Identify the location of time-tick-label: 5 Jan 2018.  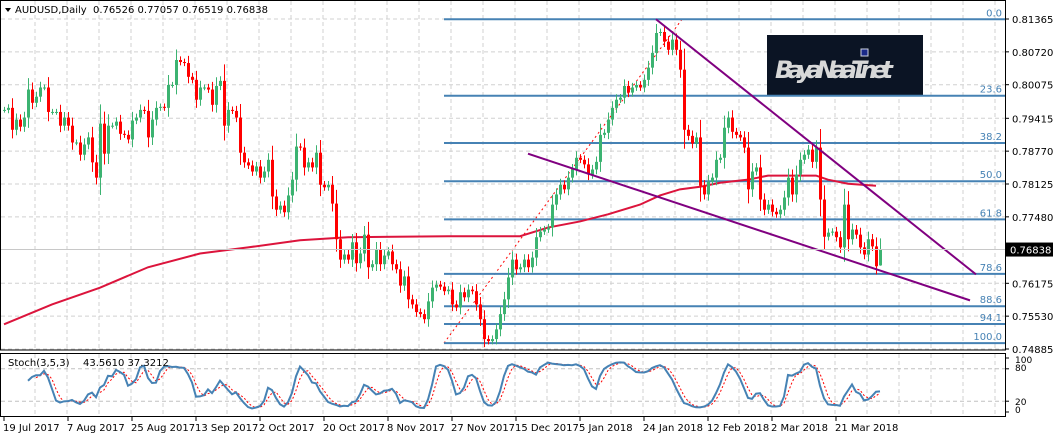
(606, 428).